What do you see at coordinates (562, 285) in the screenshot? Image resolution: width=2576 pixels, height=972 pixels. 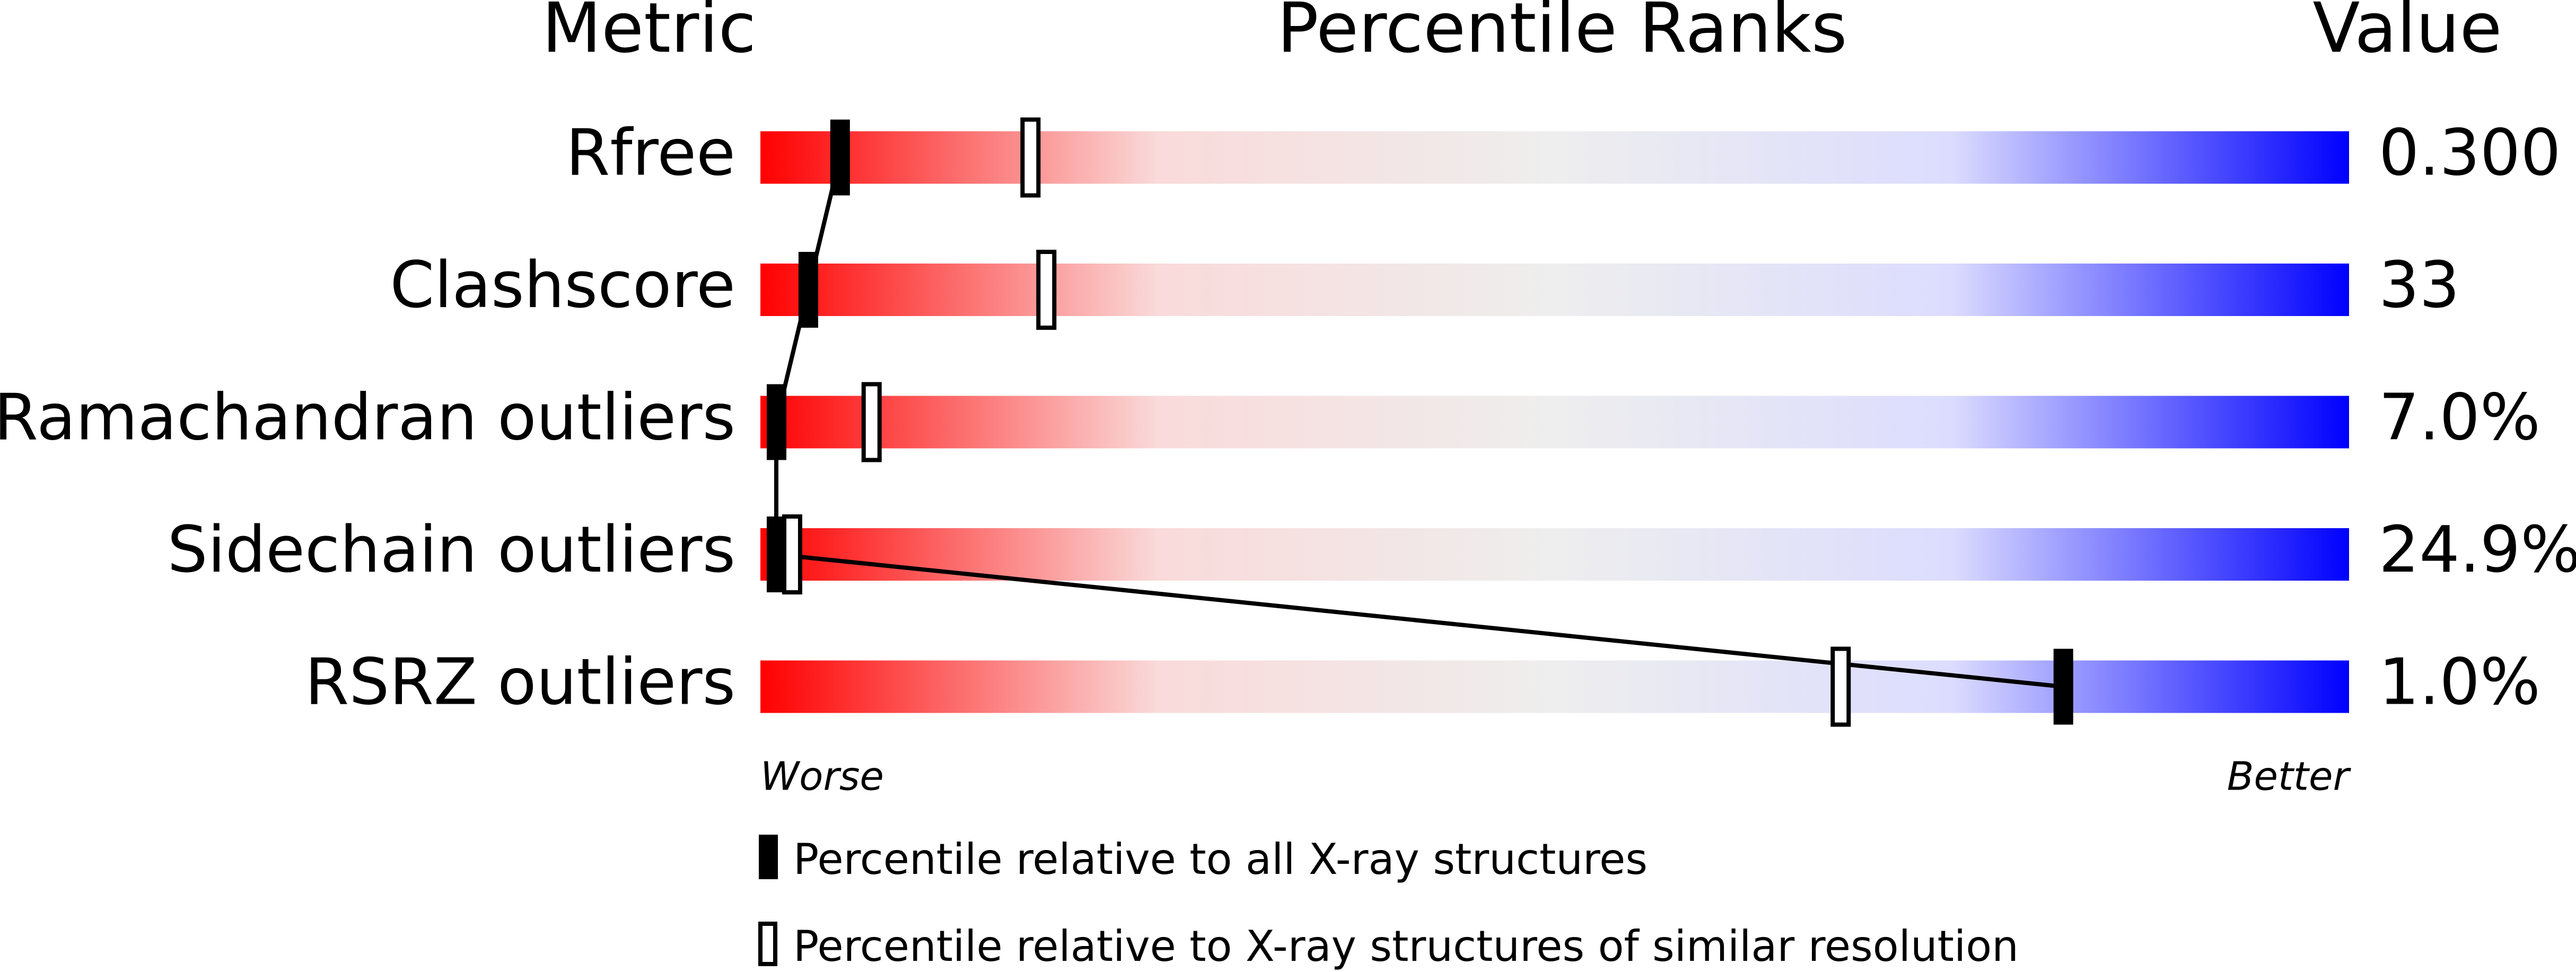 I see `metric-label: Clashscore` at bounding box center [562, 285].